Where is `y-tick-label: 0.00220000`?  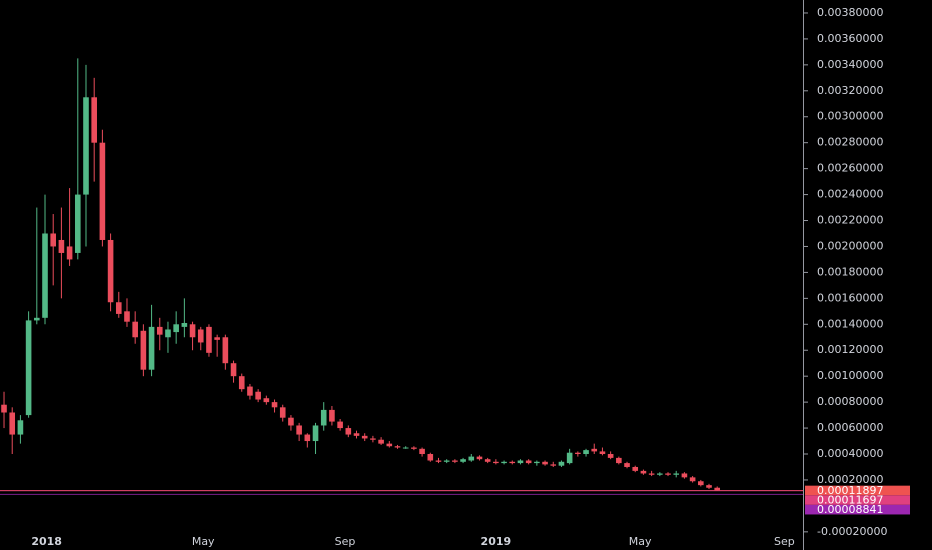 y-tick-label: 0.00220000 is located at coordinates (850, 220).